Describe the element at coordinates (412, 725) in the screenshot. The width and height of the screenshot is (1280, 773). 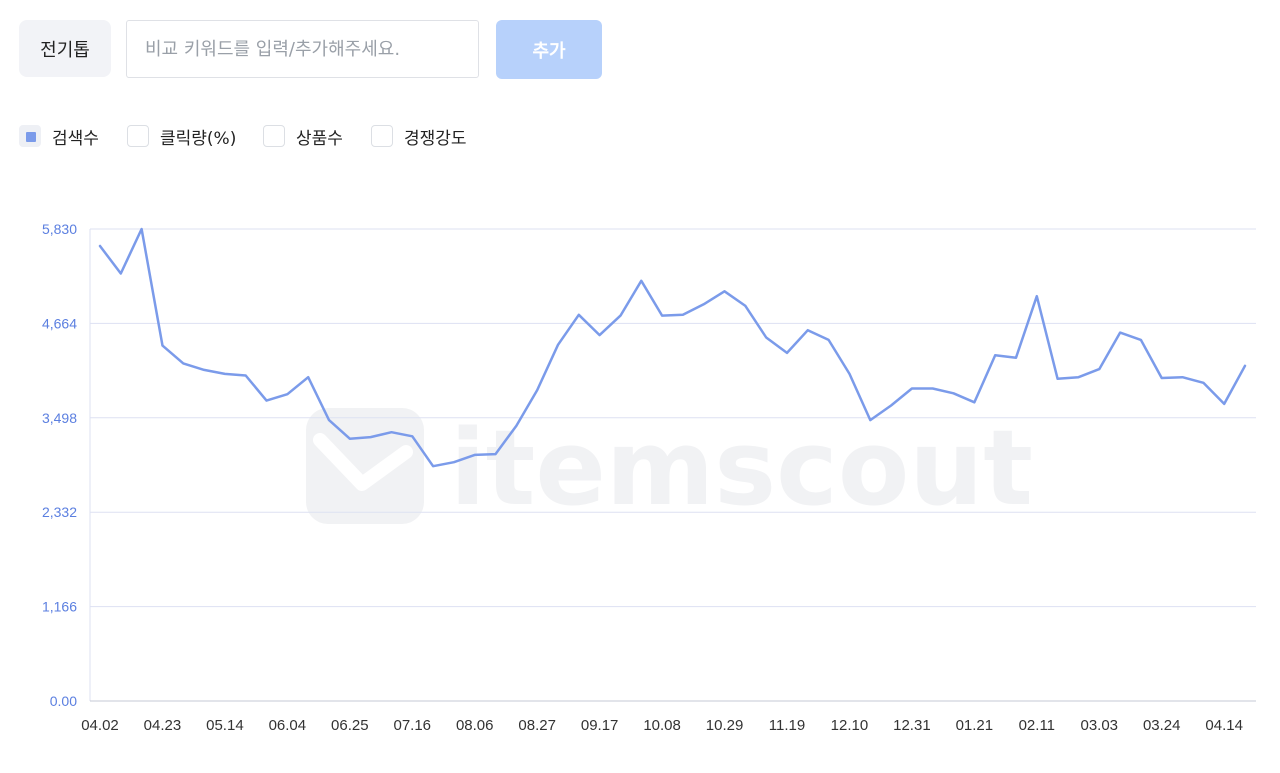
I see `x-tick-label: 07.16` at that location.